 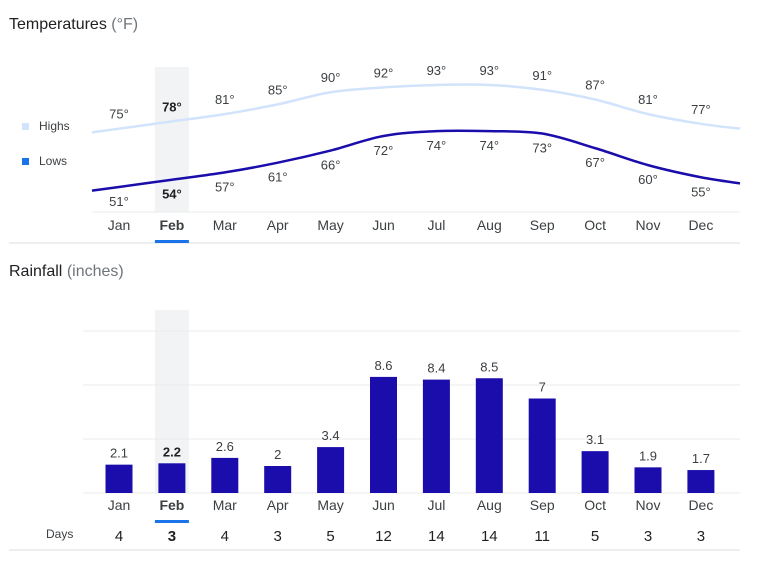 I want to click on rain-label-apr: 2, so click(x=277, y=454).